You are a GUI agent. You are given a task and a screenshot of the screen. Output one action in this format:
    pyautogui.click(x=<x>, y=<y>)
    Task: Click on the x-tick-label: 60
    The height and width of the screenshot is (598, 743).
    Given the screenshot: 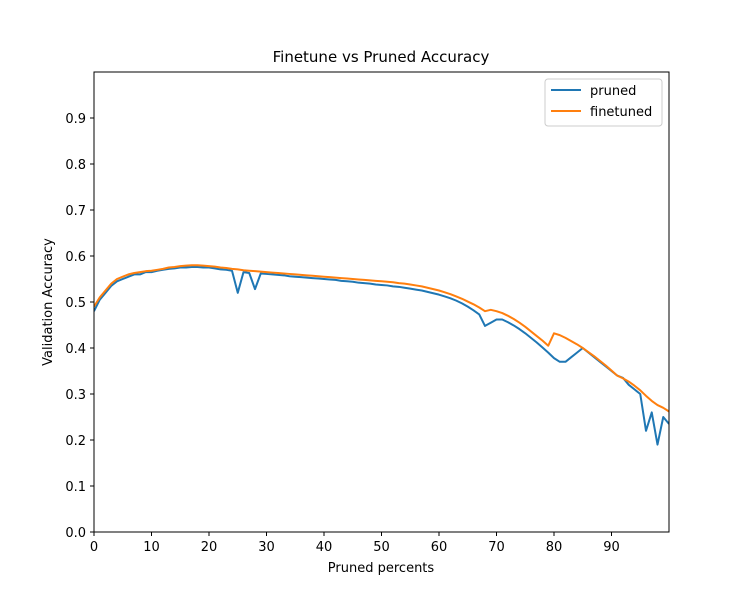 What is the action you would take?
    pyautogui.click(x=439, y=547)
    